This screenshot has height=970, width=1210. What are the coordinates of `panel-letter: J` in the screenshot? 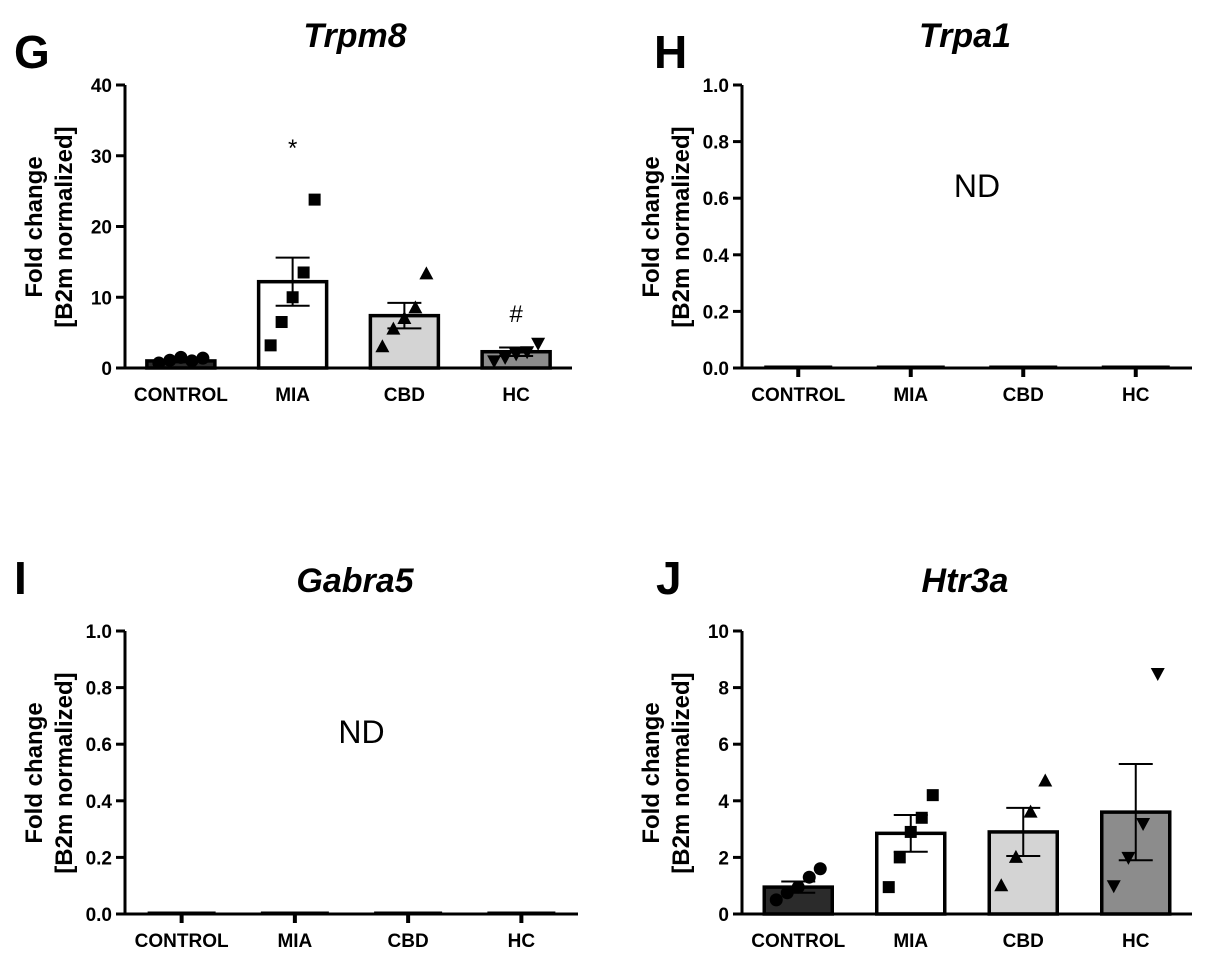 It's located at (669, 578).